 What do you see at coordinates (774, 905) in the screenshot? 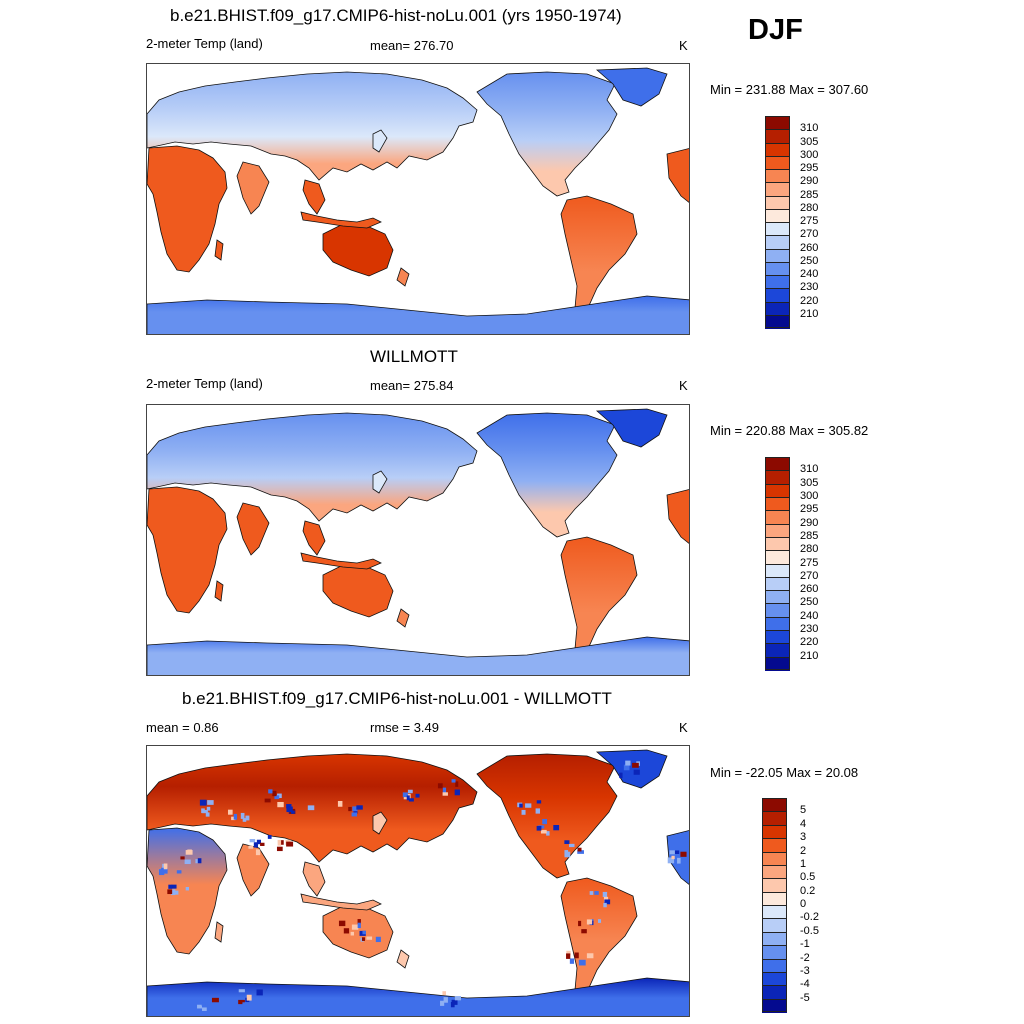
I see `panel-3-colorbar` at bounding box center [774, 905].